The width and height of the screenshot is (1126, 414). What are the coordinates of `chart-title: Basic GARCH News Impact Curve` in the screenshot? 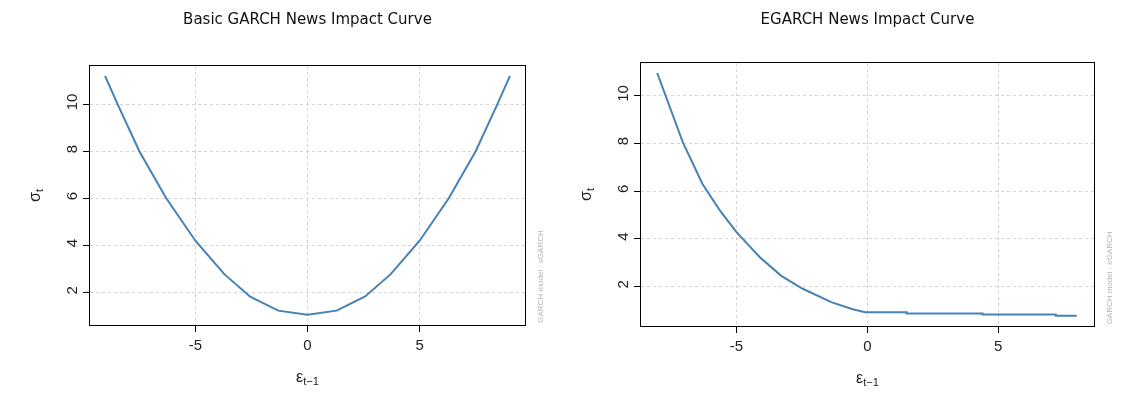 It's located at (307, 18).